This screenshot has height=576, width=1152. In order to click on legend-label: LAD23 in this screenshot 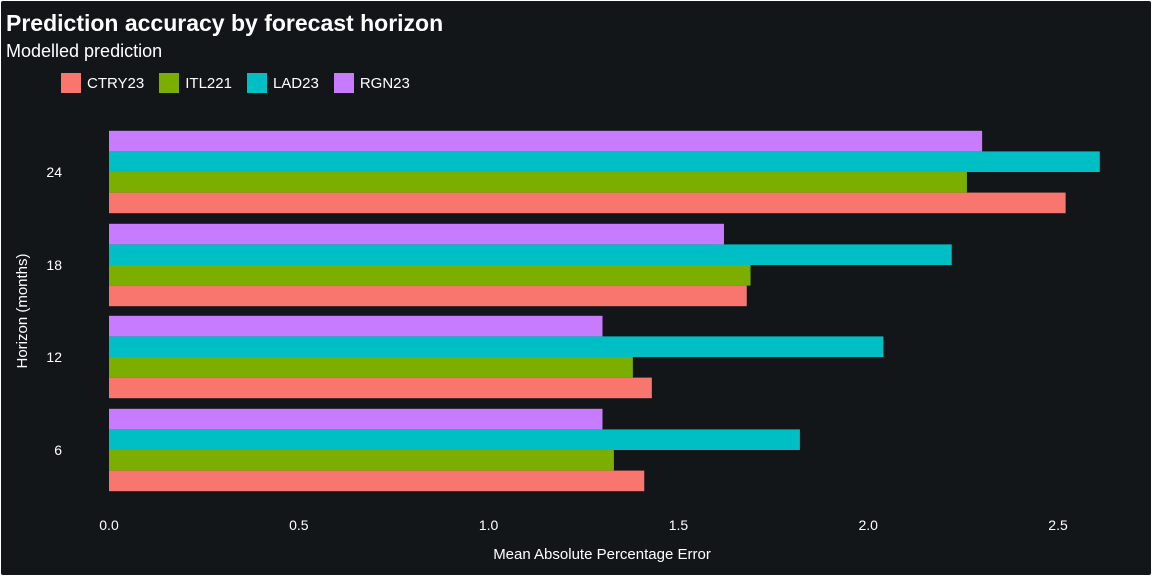, I will do `click(295, 83)`.